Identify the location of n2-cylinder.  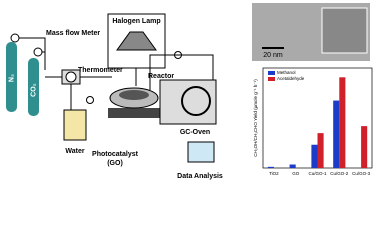
(11, 77).